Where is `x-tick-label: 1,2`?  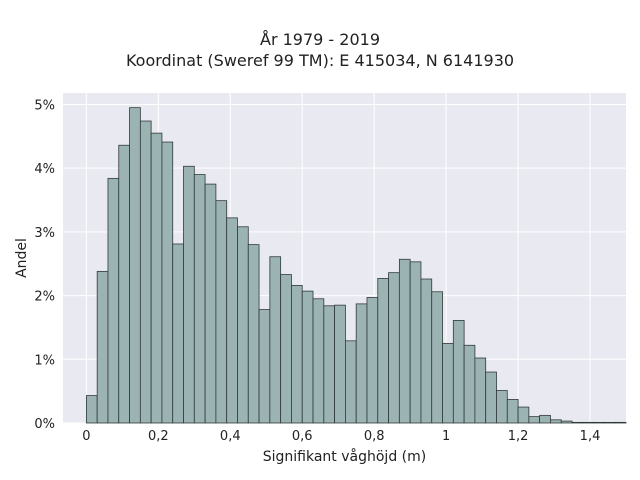 x-tick-label: 1,2 is located at coordinates (518, 436).